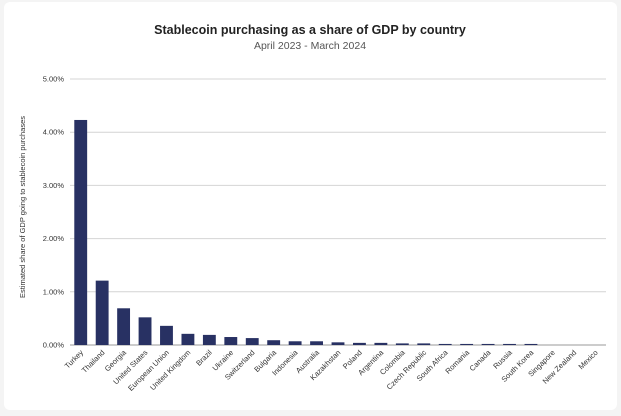 The image size is (621, 416). What do you see at coordinates (124, 326) in the screenshot?
I see `bar-georgia` at bounding box center [124, 326].